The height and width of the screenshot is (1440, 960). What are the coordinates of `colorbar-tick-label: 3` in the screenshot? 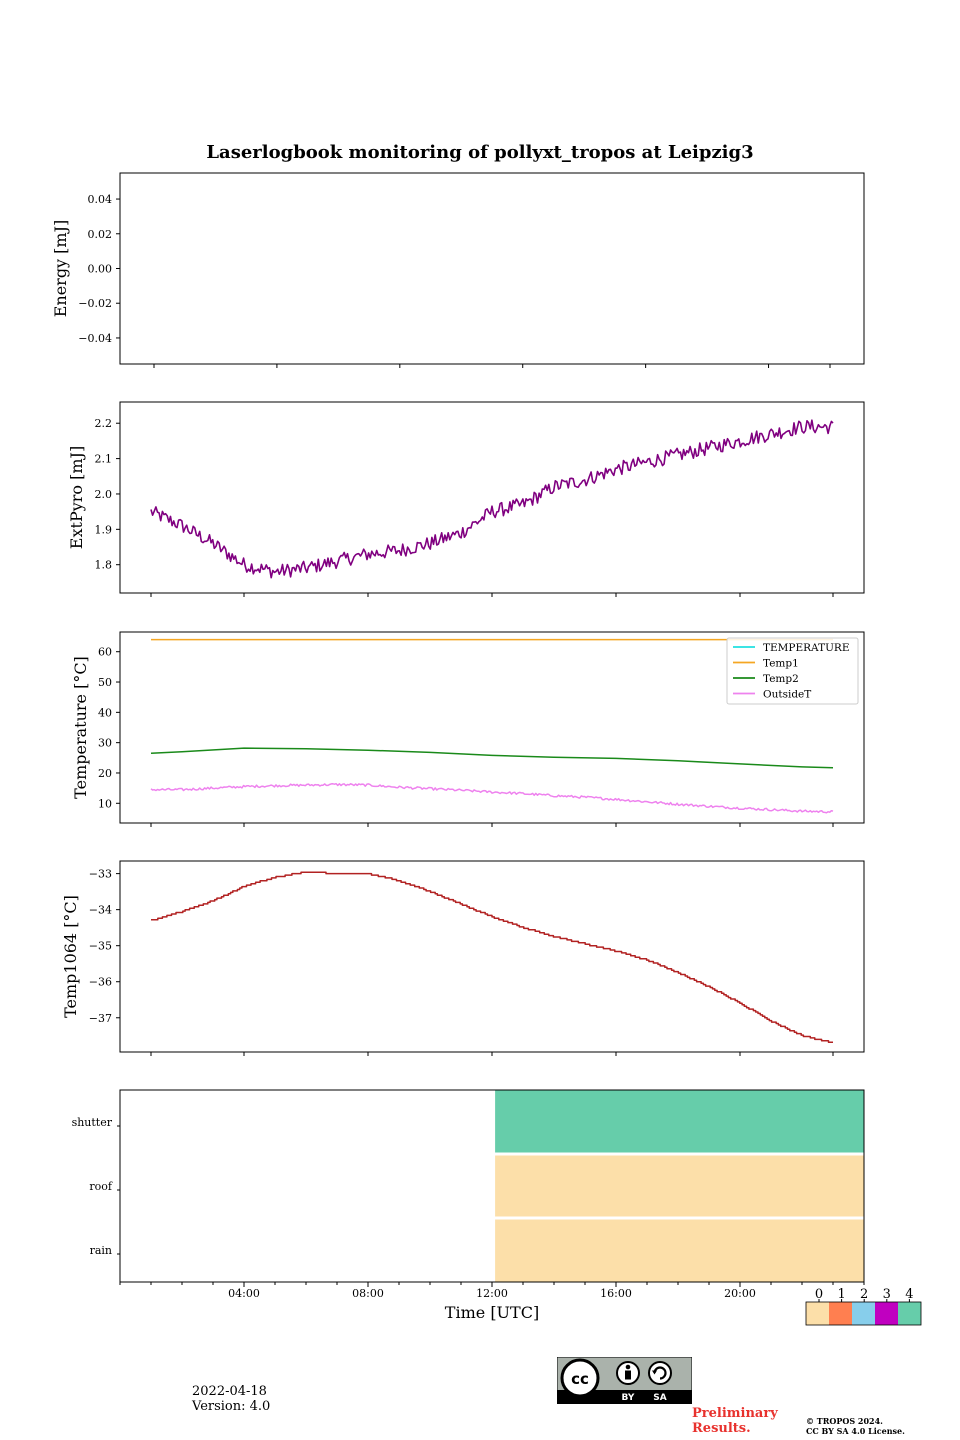 It's located at (887, 1294).